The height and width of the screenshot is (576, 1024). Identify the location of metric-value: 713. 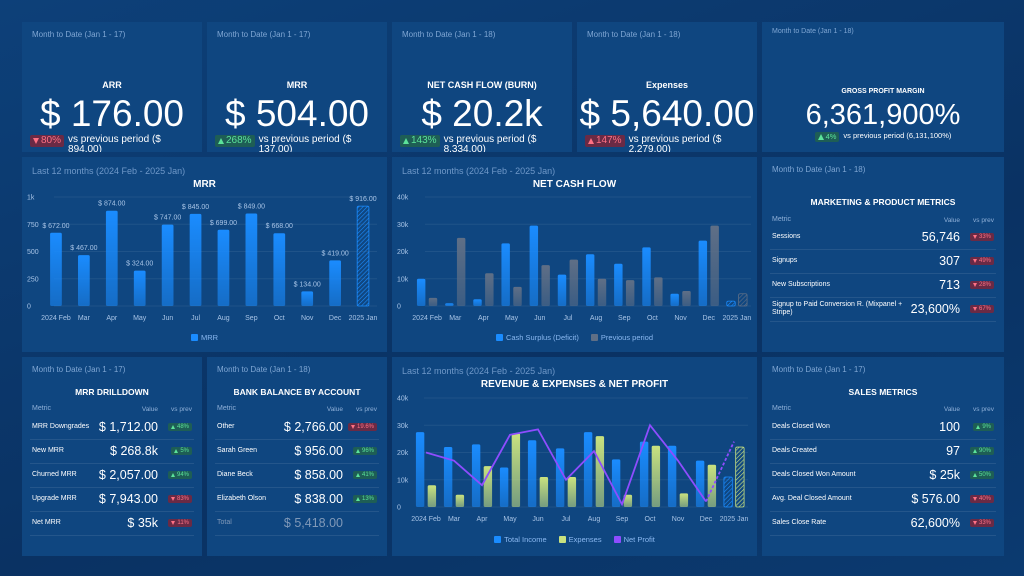
(949, 285).